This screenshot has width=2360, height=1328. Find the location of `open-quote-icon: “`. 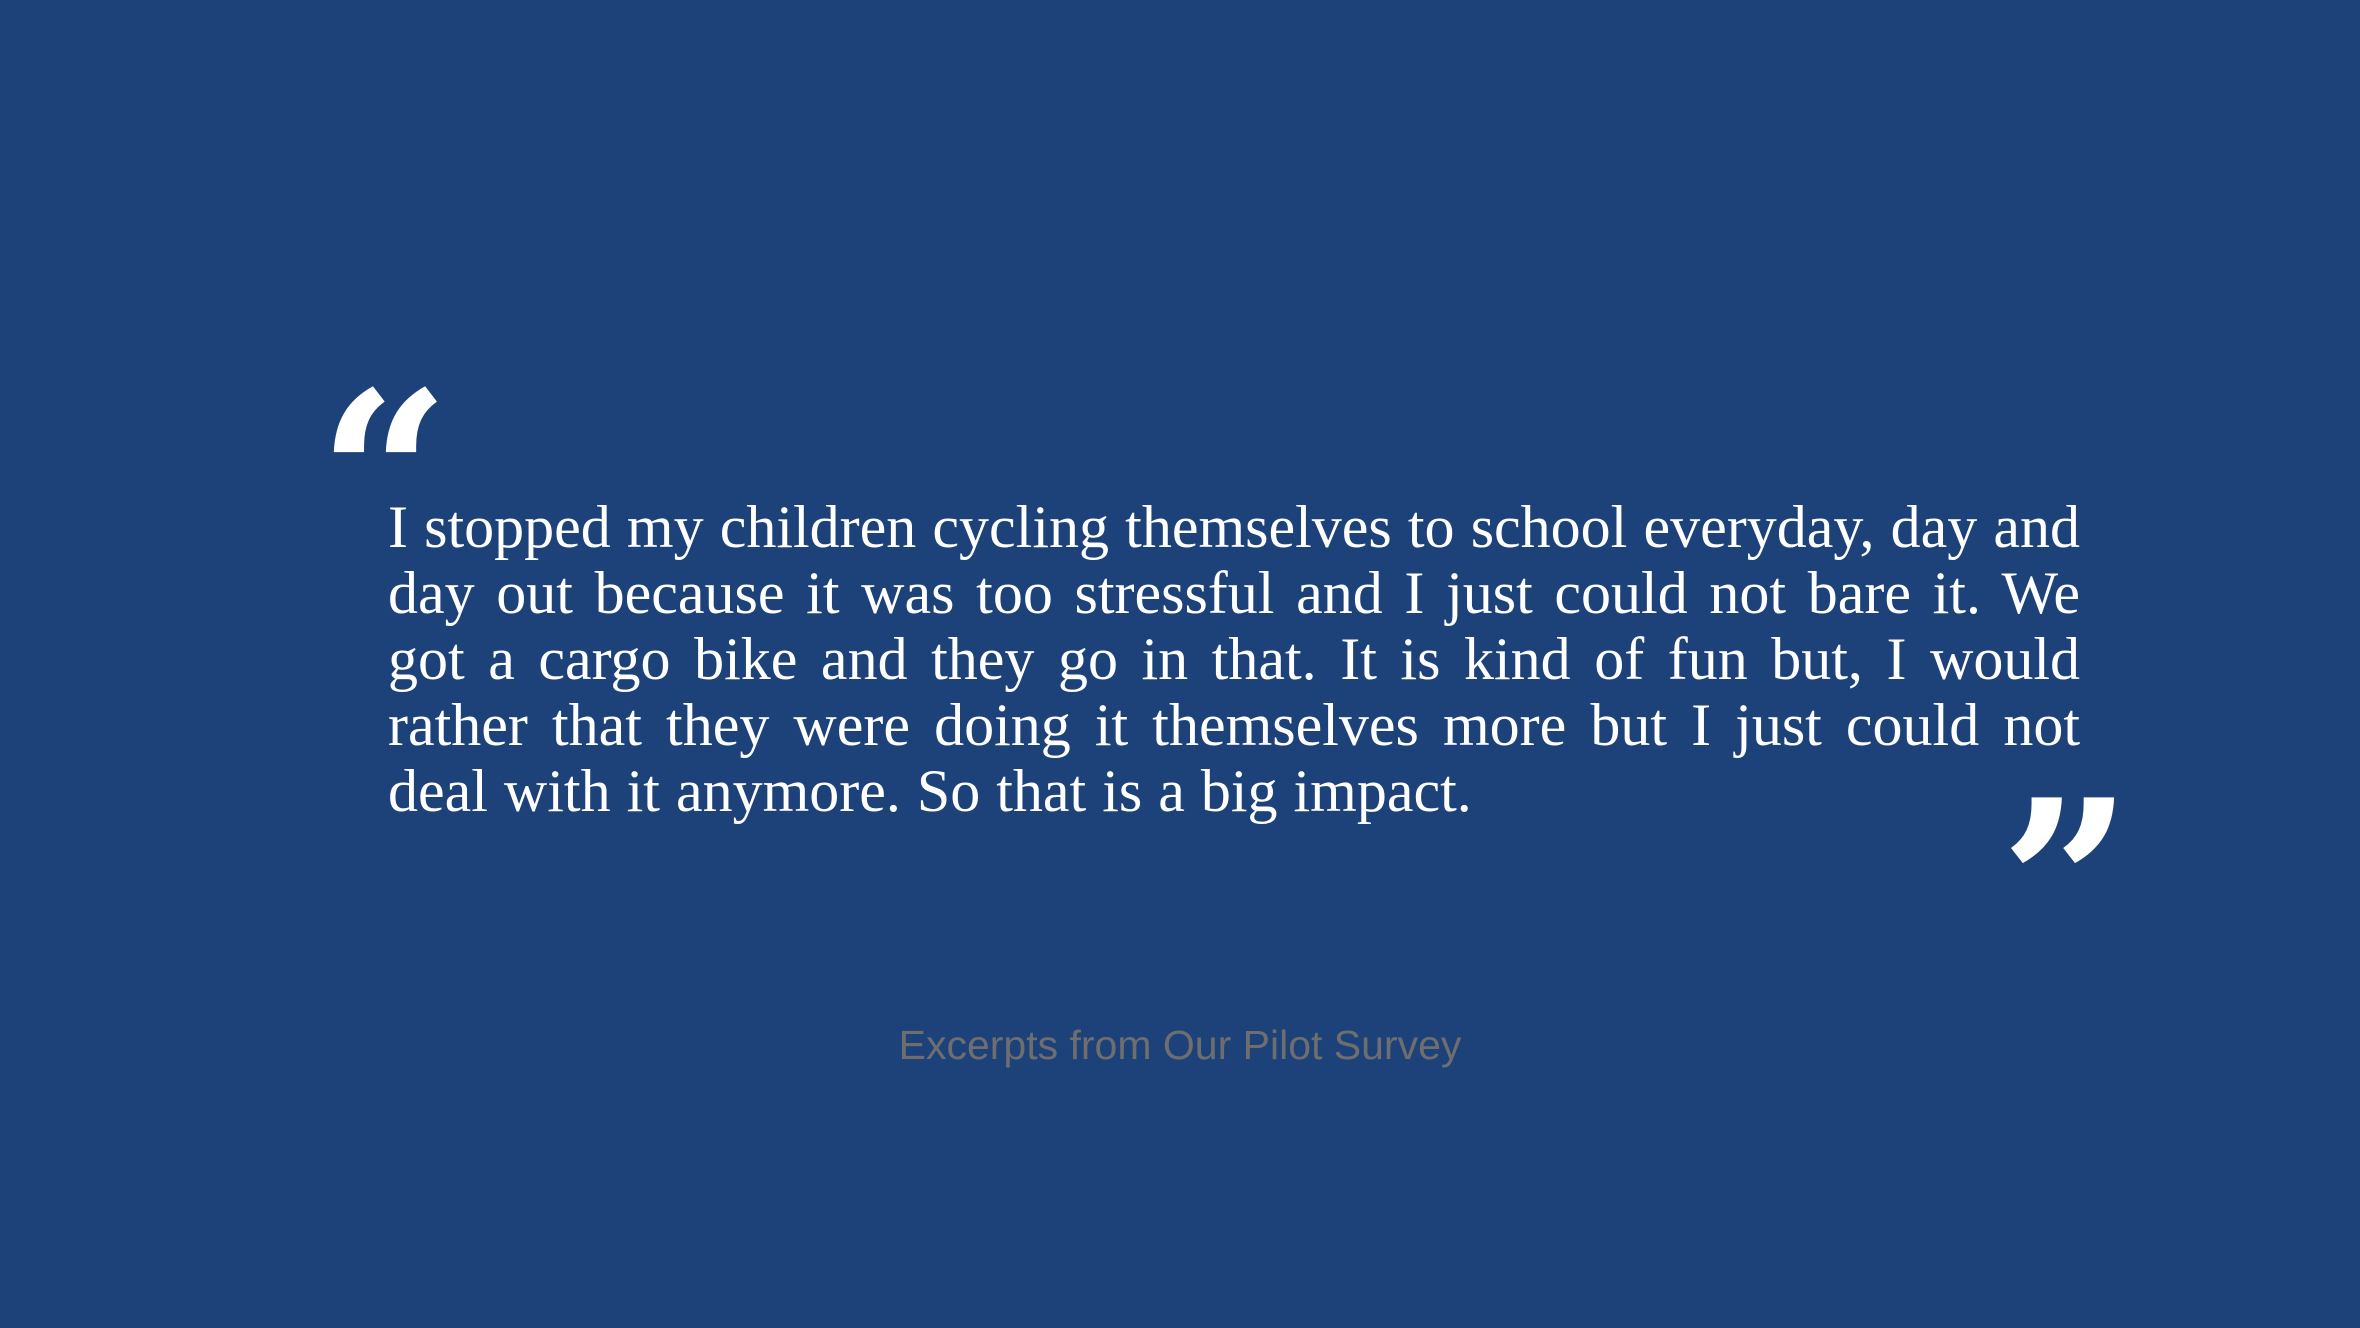

open-quote-icon: “ is located at coordinates (384, 477).